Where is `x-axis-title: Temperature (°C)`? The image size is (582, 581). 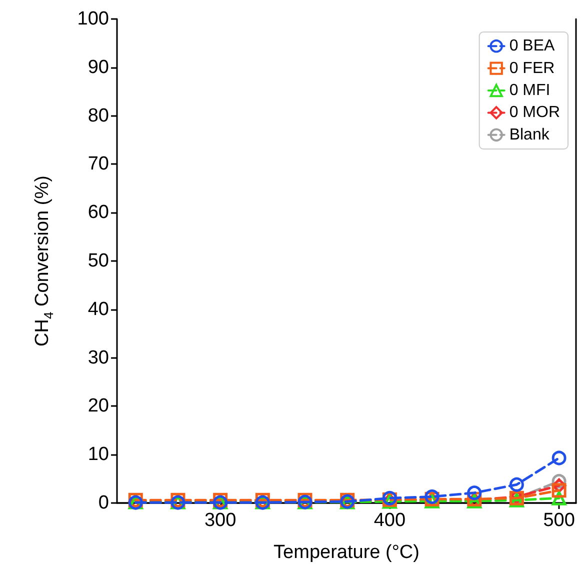
x-axis-title: Temperature (°C) is located at coordinates (347, 552).